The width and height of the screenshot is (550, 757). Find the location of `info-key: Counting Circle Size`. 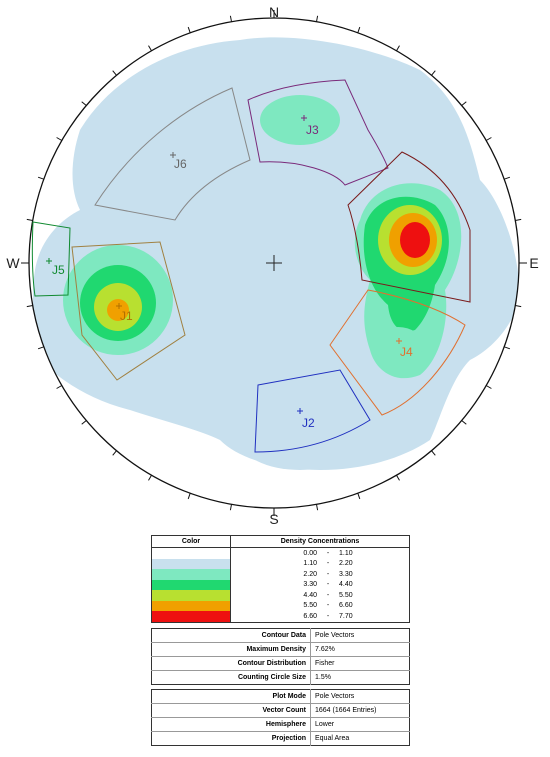

info-key: Counting Circle Size is located at coordinates (231, 677).